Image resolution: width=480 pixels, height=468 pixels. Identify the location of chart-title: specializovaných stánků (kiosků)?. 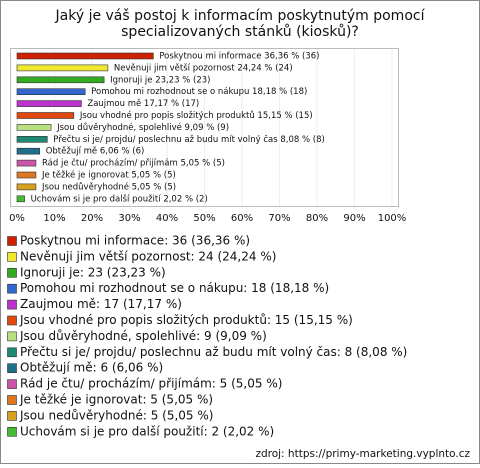
(240, 32).